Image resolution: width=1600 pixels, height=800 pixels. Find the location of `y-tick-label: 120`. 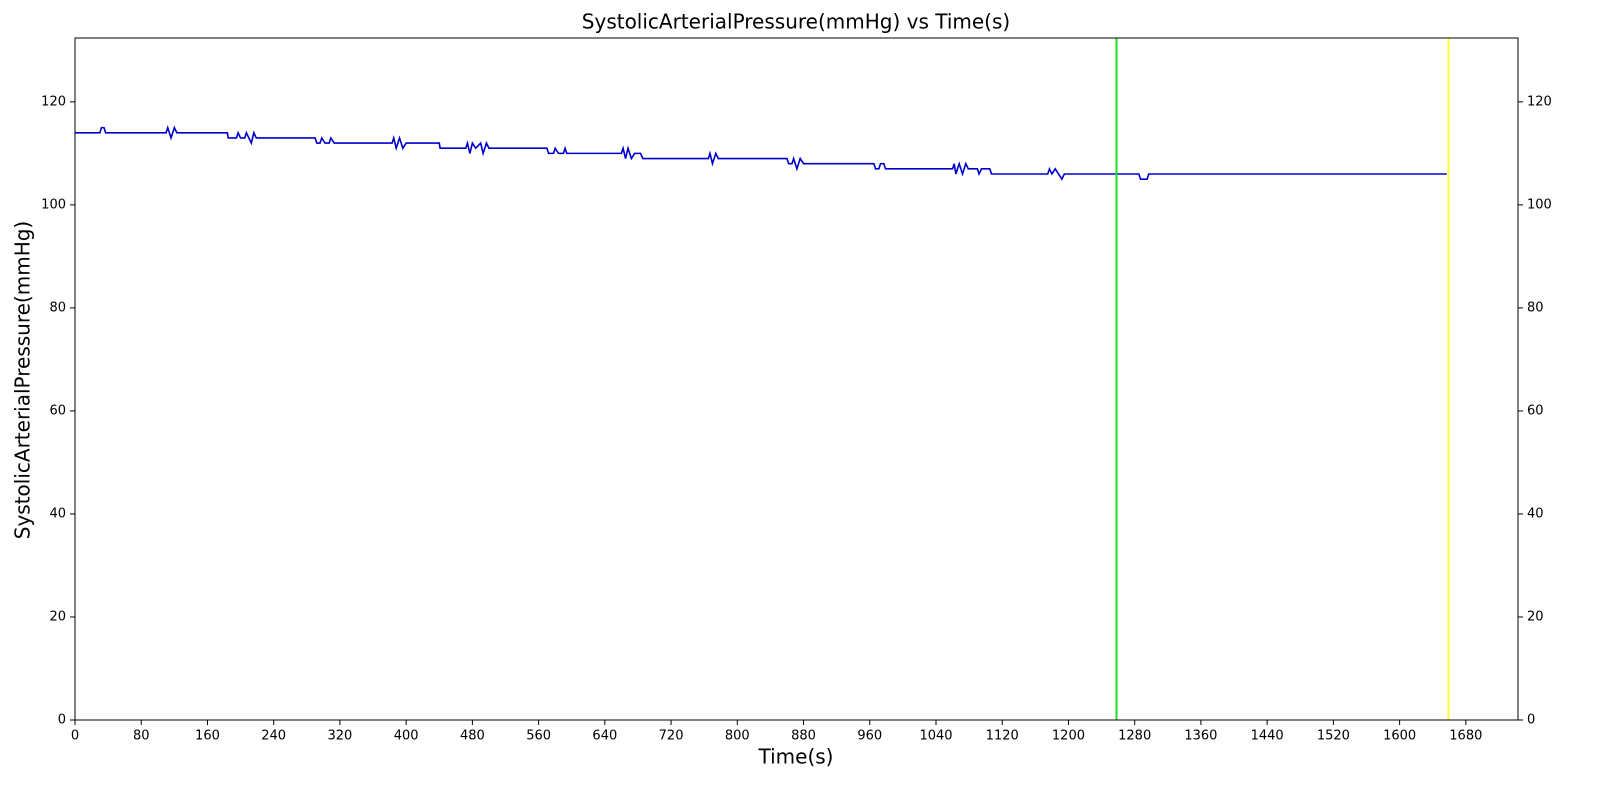

y-tick-label: 120 is located at coordinates (53, 101).